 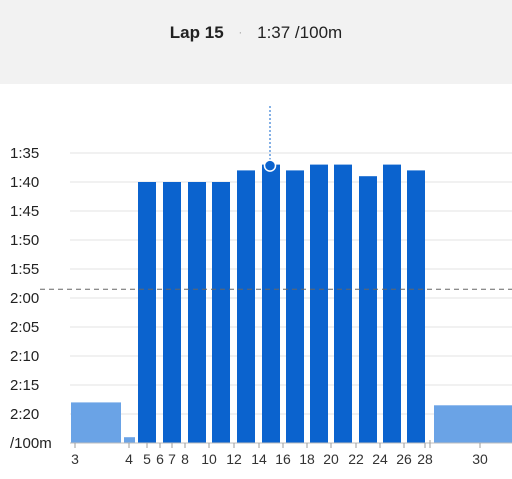 What do you see at coordinates (160, 459) in the screenshot?
I see `x-tick-label: 6` at bounding box center [160, 459].